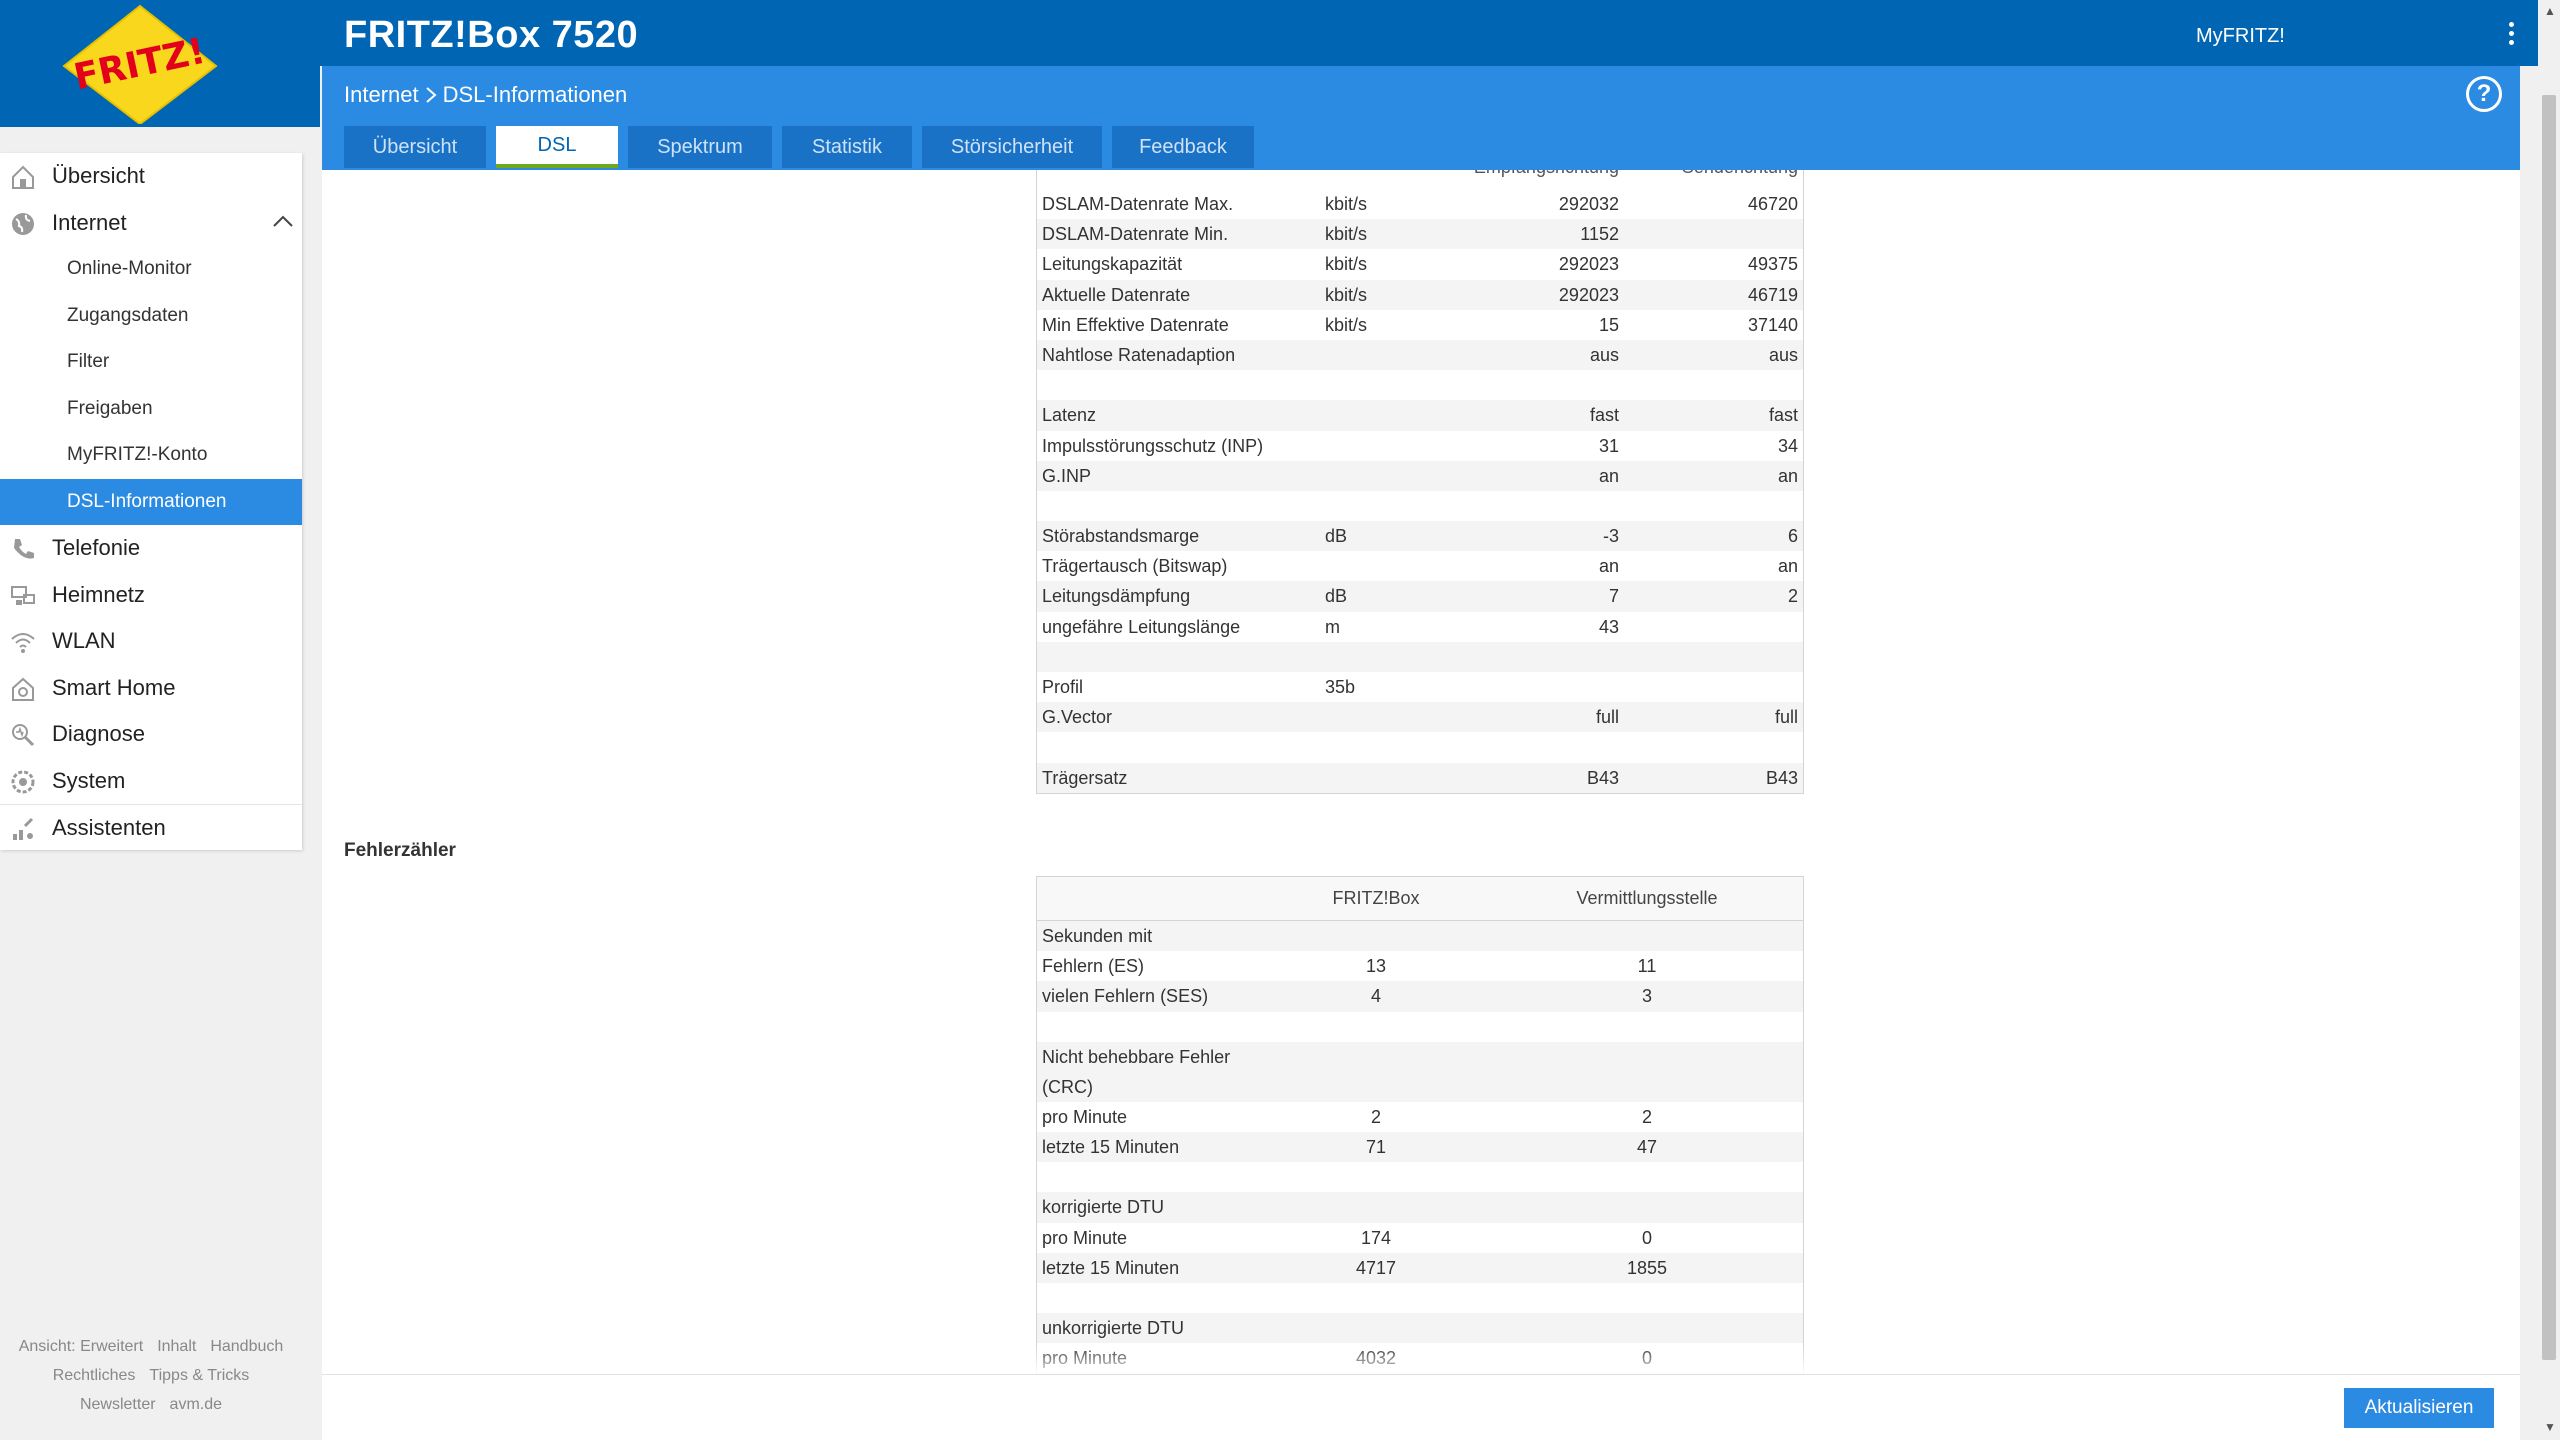  What do you see at coordinates (2549, 727) in the screenshot?
I see `scroll-thumb` at bounding box center [2549, 727].